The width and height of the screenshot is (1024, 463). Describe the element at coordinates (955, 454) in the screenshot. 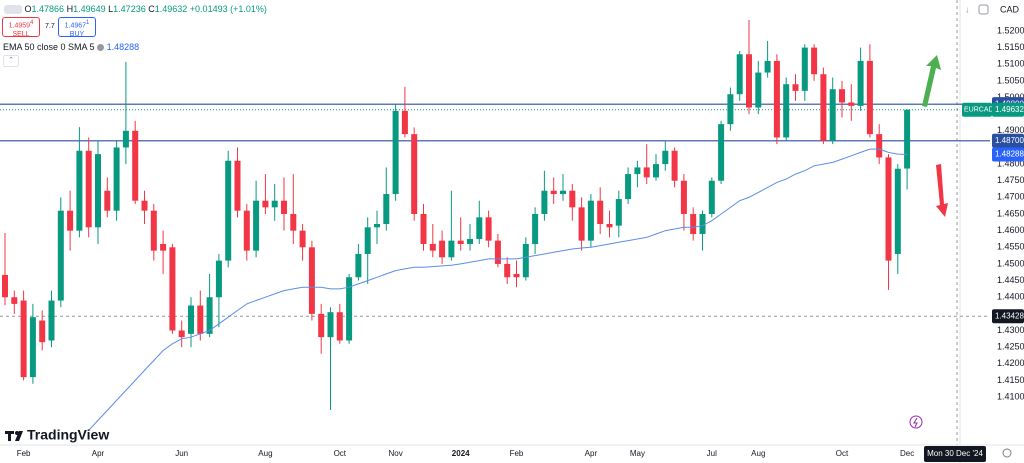

I see `date-badge` at that location.